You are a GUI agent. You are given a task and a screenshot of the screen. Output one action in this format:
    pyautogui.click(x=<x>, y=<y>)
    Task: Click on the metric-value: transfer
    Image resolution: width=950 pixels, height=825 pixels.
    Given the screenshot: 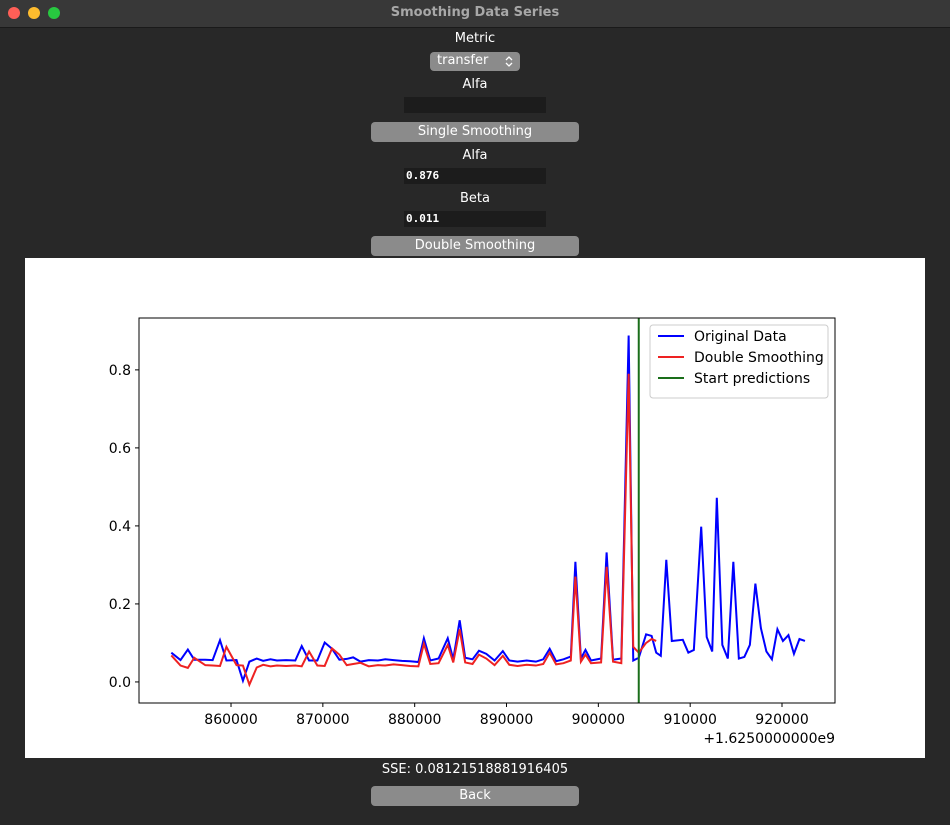 What is the action you would take?
    pyautogui.click(x=463, y=60)
    